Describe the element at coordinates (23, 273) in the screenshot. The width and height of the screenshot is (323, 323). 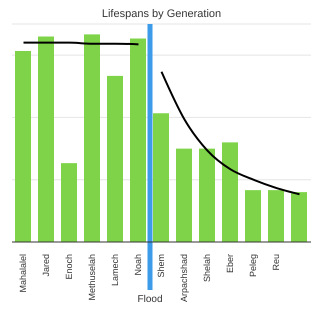
I see `x-tick-label: Mahalalel` at that location.